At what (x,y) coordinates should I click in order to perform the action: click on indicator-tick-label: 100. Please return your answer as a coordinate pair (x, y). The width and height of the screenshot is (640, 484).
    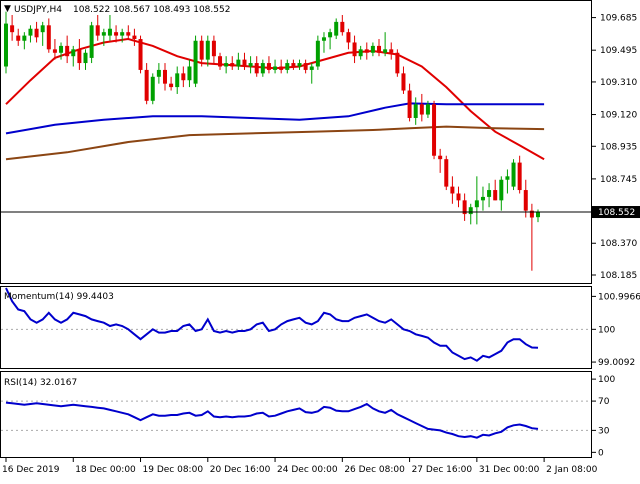
    Looking at the image, I should click on (606, 330).